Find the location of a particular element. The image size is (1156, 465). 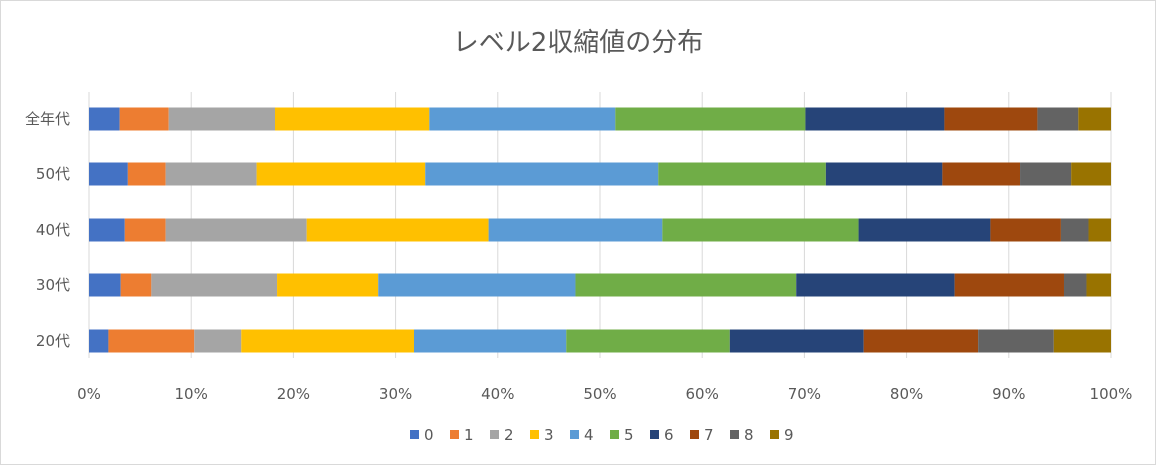

x-tick-label: 30% is located at coordinates (395, 394).